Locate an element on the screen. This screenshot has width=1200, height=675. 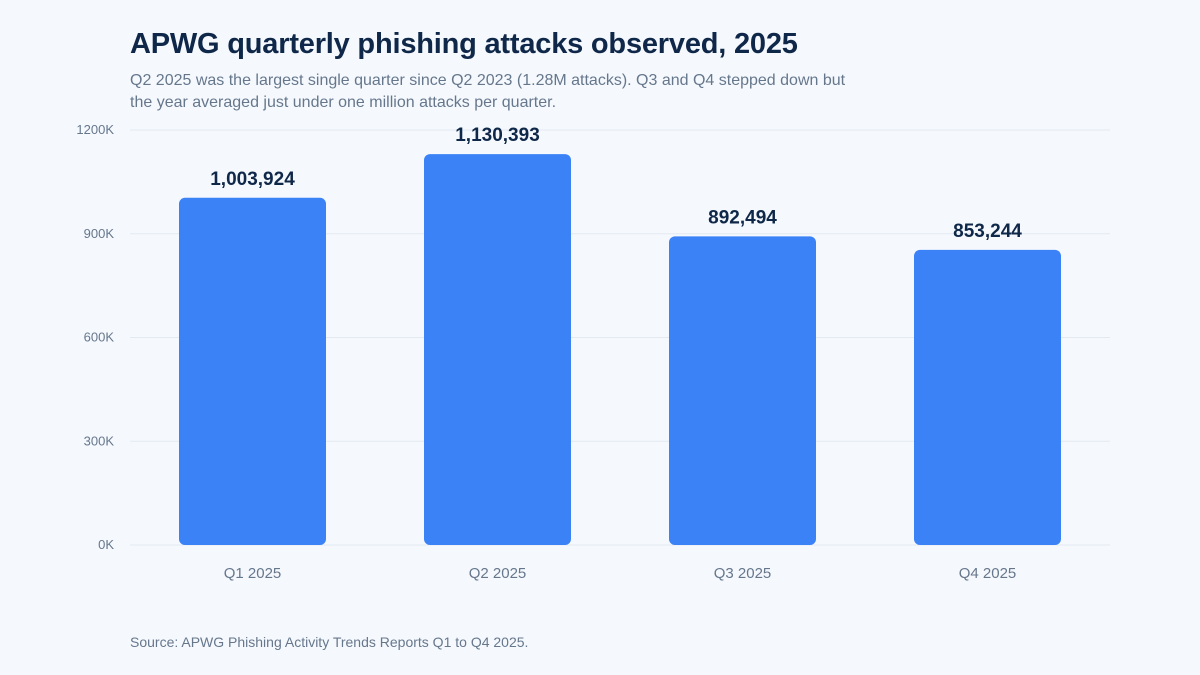
bar-q4-2025 is located at coordinates (987, 397).